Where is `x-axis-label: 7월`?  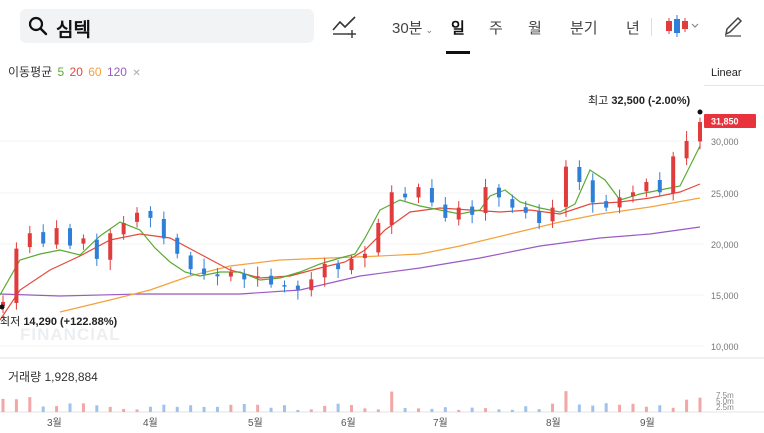
x-axis-label: 7월 is located at coordinates (440, 423).